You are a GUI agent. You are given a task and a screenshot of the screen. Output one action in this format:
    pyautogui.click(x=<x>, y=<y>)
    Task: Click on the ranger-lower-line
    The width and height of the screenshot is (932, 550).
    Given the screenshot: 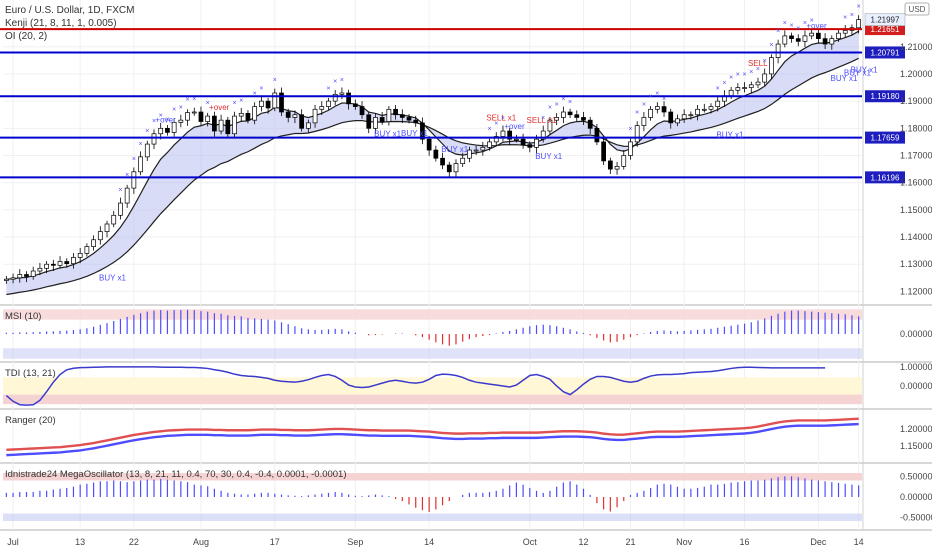 What is the action you would take?
    pyautogui.click(x=432, y=439)
    